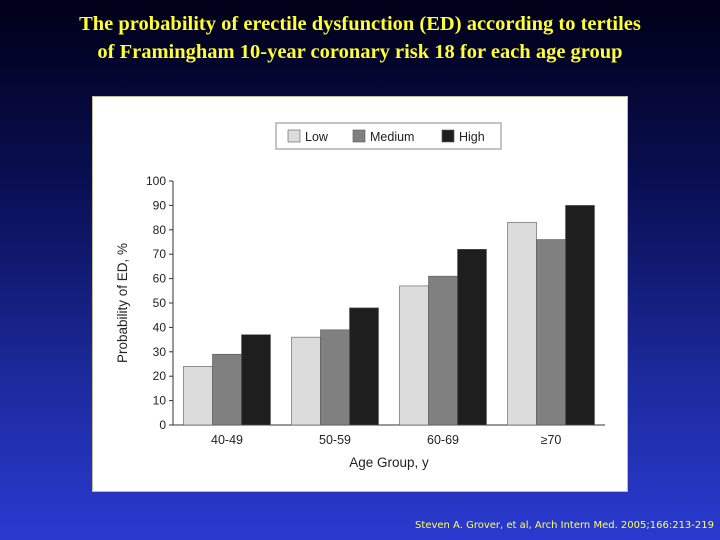 The height and width of the screenshot is (540, 720). Describe the element at coordinates (160, 205) in the screenshot. I see `y-tick-label: 90` at that location.